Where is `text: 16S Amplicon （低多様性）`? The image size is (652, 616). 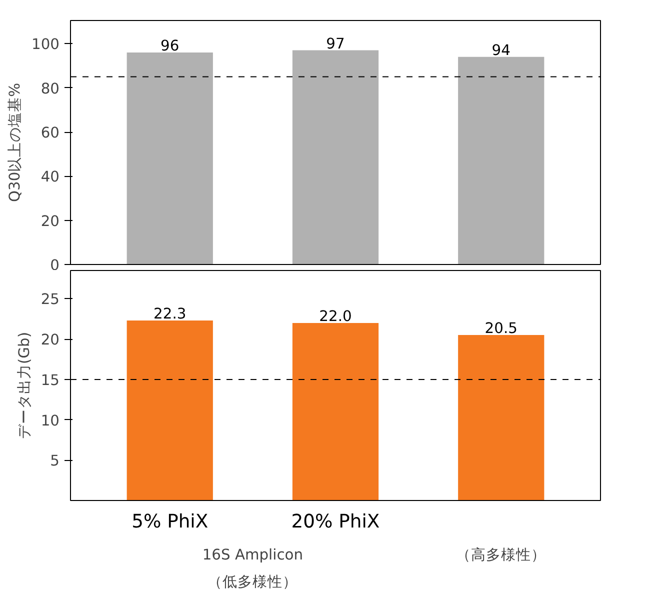 text: 16S Amplicon （低多様性） is located at coordinates (253, 568).